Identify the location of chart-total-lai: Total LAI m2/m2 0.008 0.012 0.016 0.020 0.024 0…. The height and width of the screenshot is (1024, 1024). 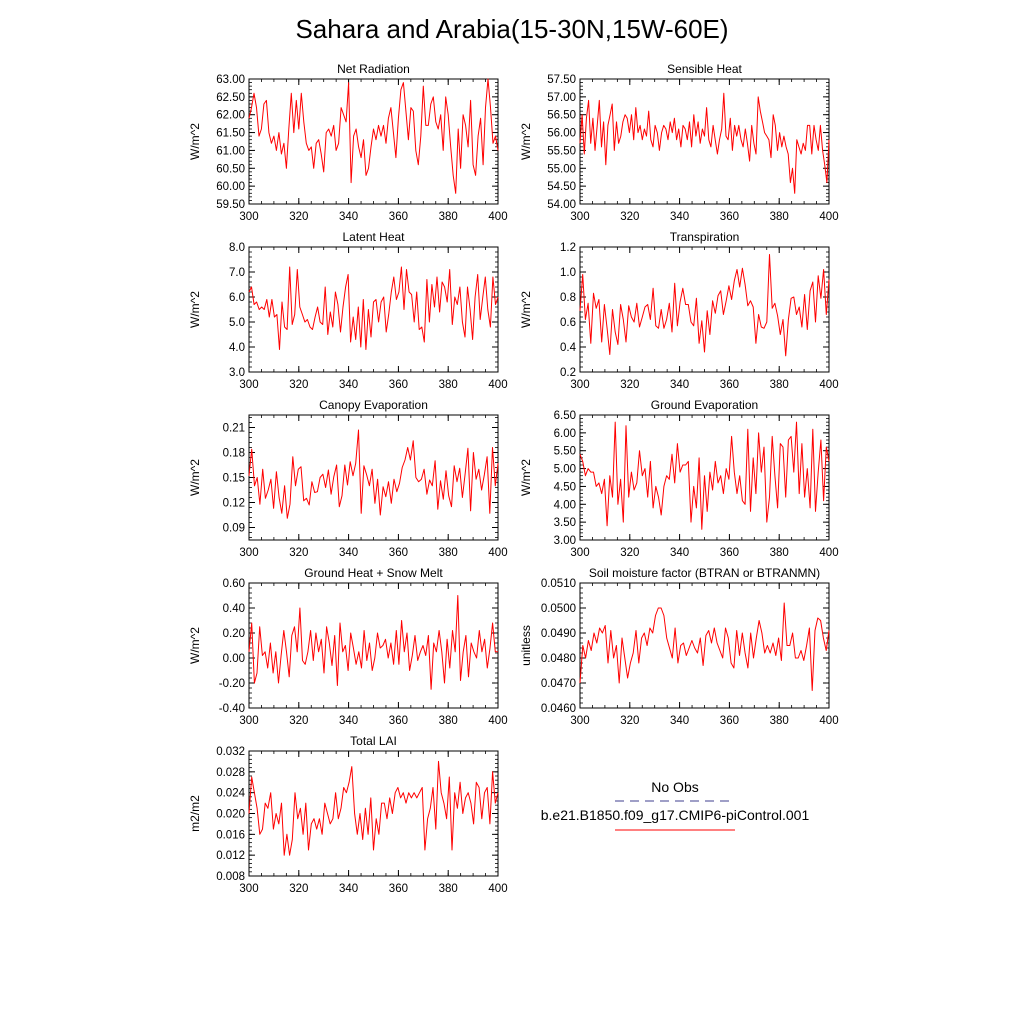
(348, 814).